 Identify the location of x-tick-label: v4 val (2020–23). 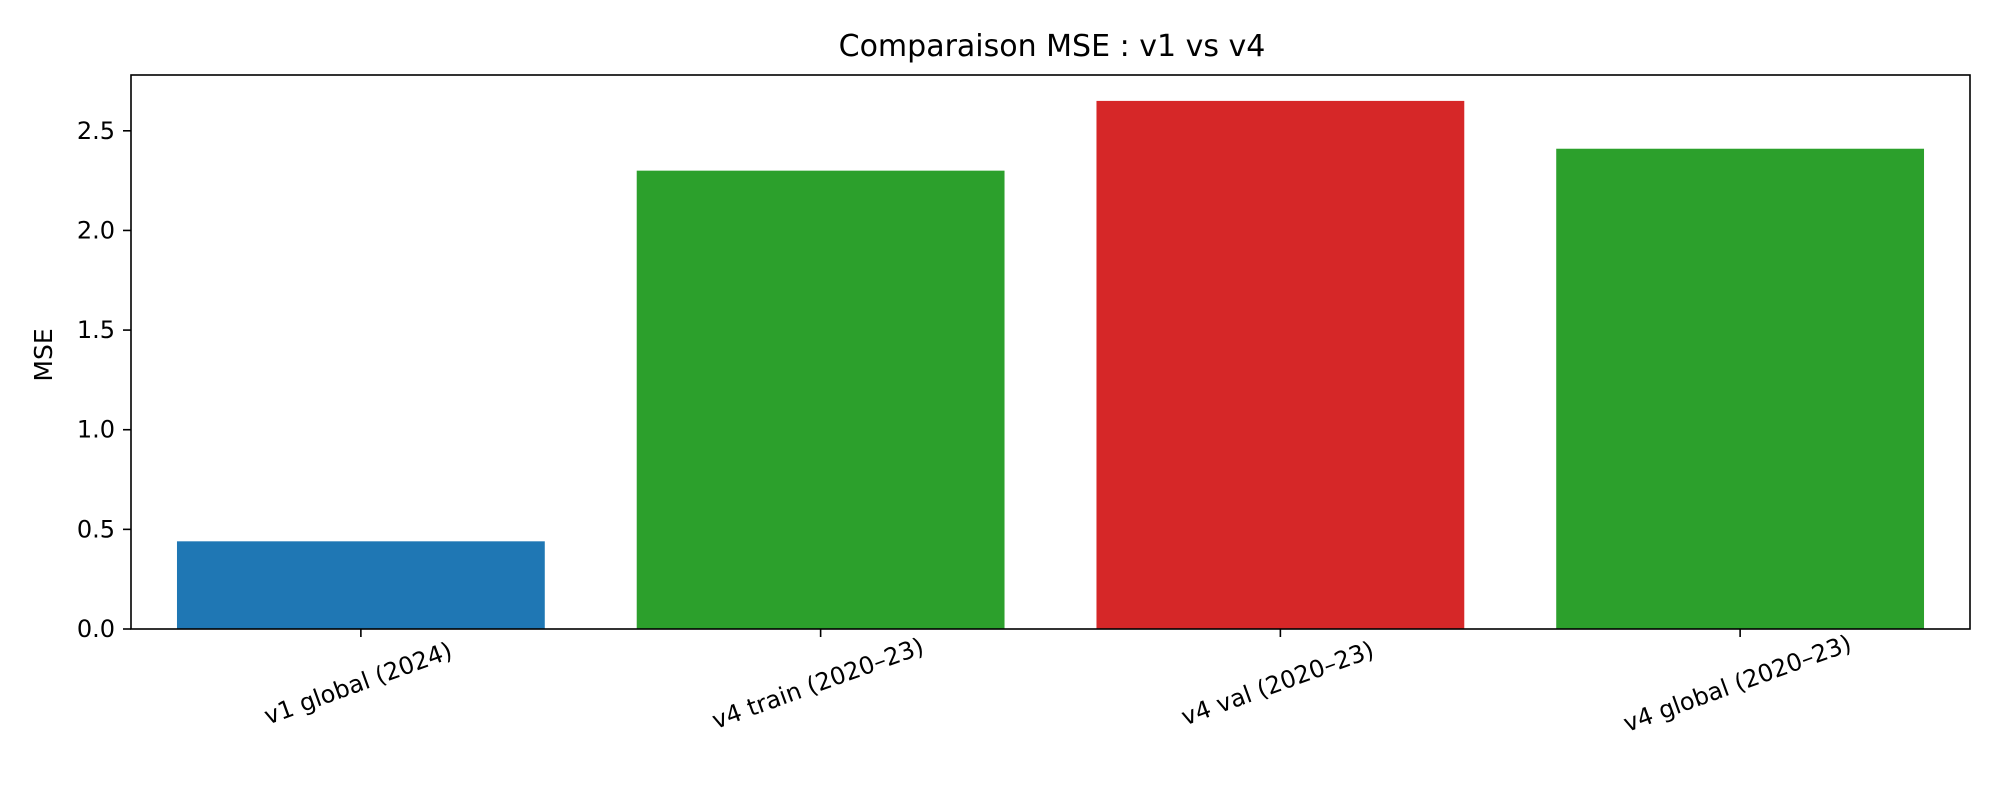
(1278, 684).